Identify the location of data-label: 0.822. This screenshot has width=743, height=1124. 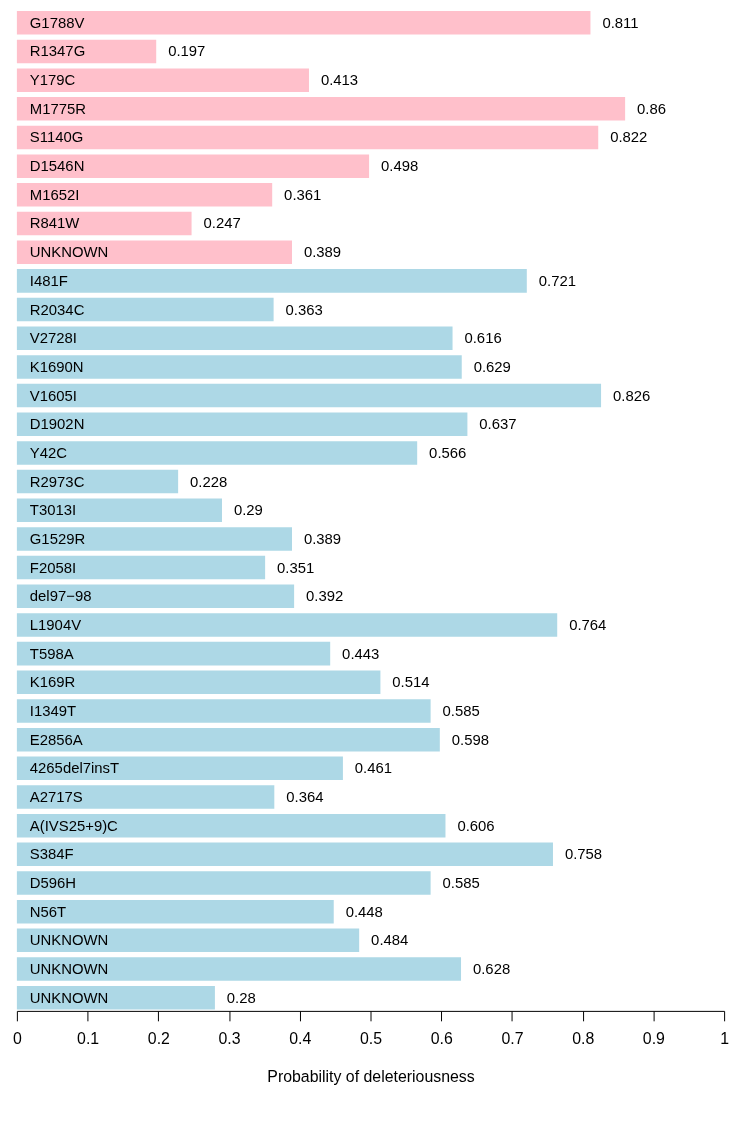
(629, 137).